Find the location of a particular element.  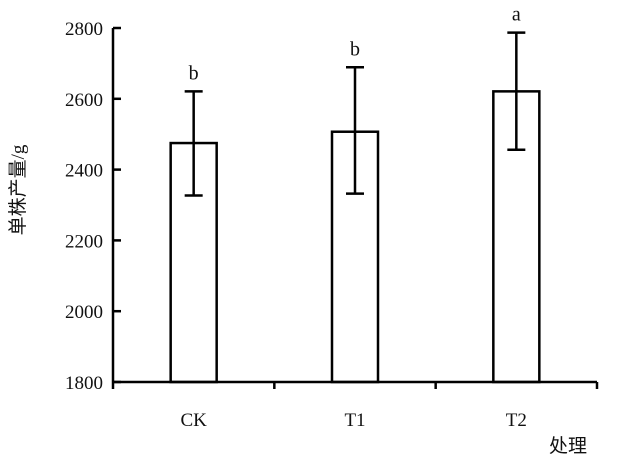

x-tick-label-ck: CK is located at coordinates (193, 420).